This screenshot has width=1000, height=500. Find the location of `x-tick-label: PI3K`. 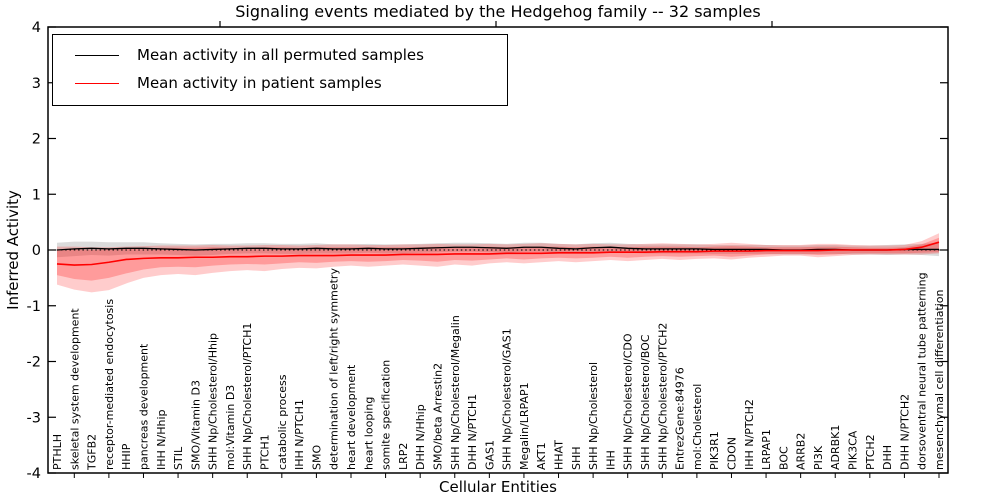

x-tick-label: PI3K is located at coordinates (818, 457).